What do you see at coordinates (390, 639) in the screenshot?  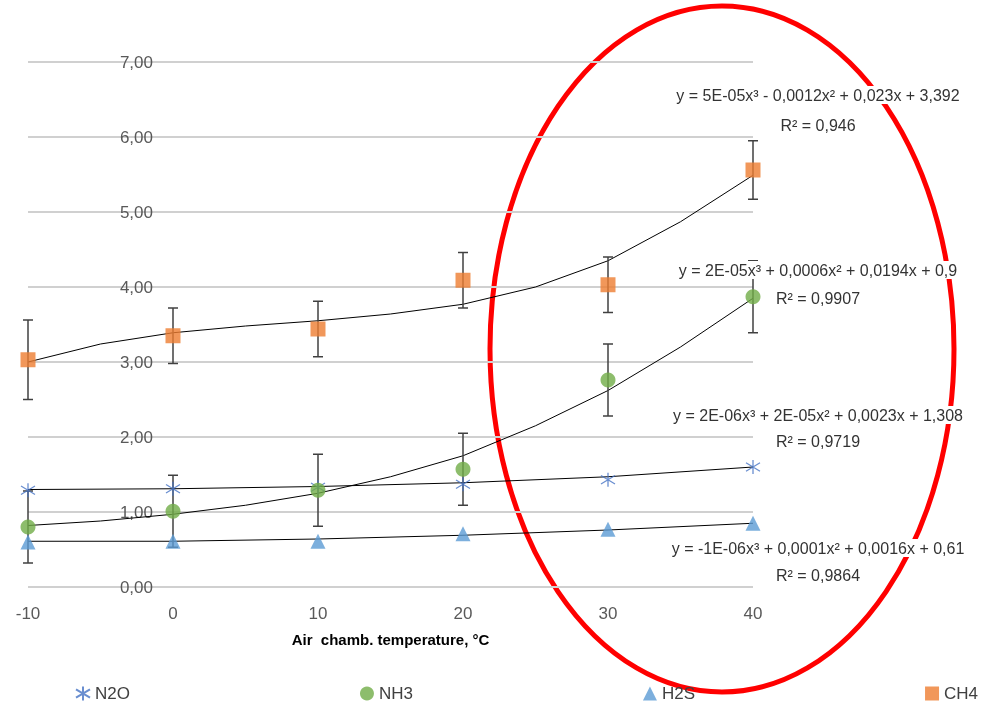 I see `x-axis-title: Air chamb. temperature, °C` at bounding box center [390, 639].